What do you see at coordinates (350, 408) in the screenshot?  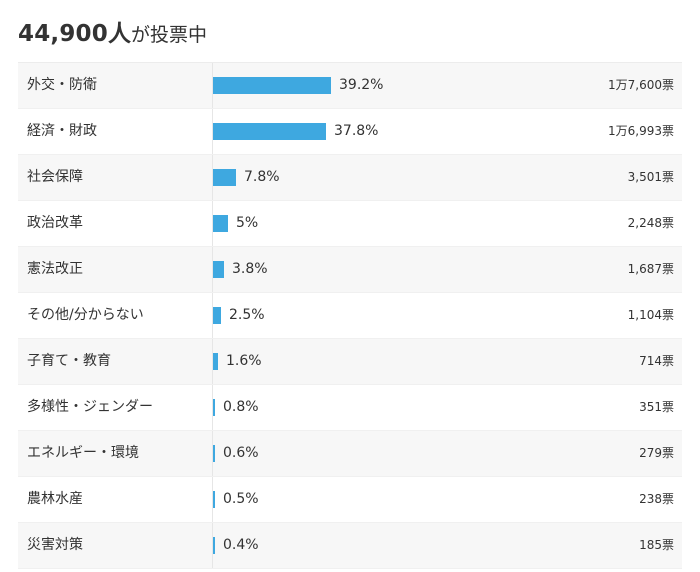 I see `result-row: 多様性・ジェンダー 0.8% 351票` at bounding box center [350, 408].